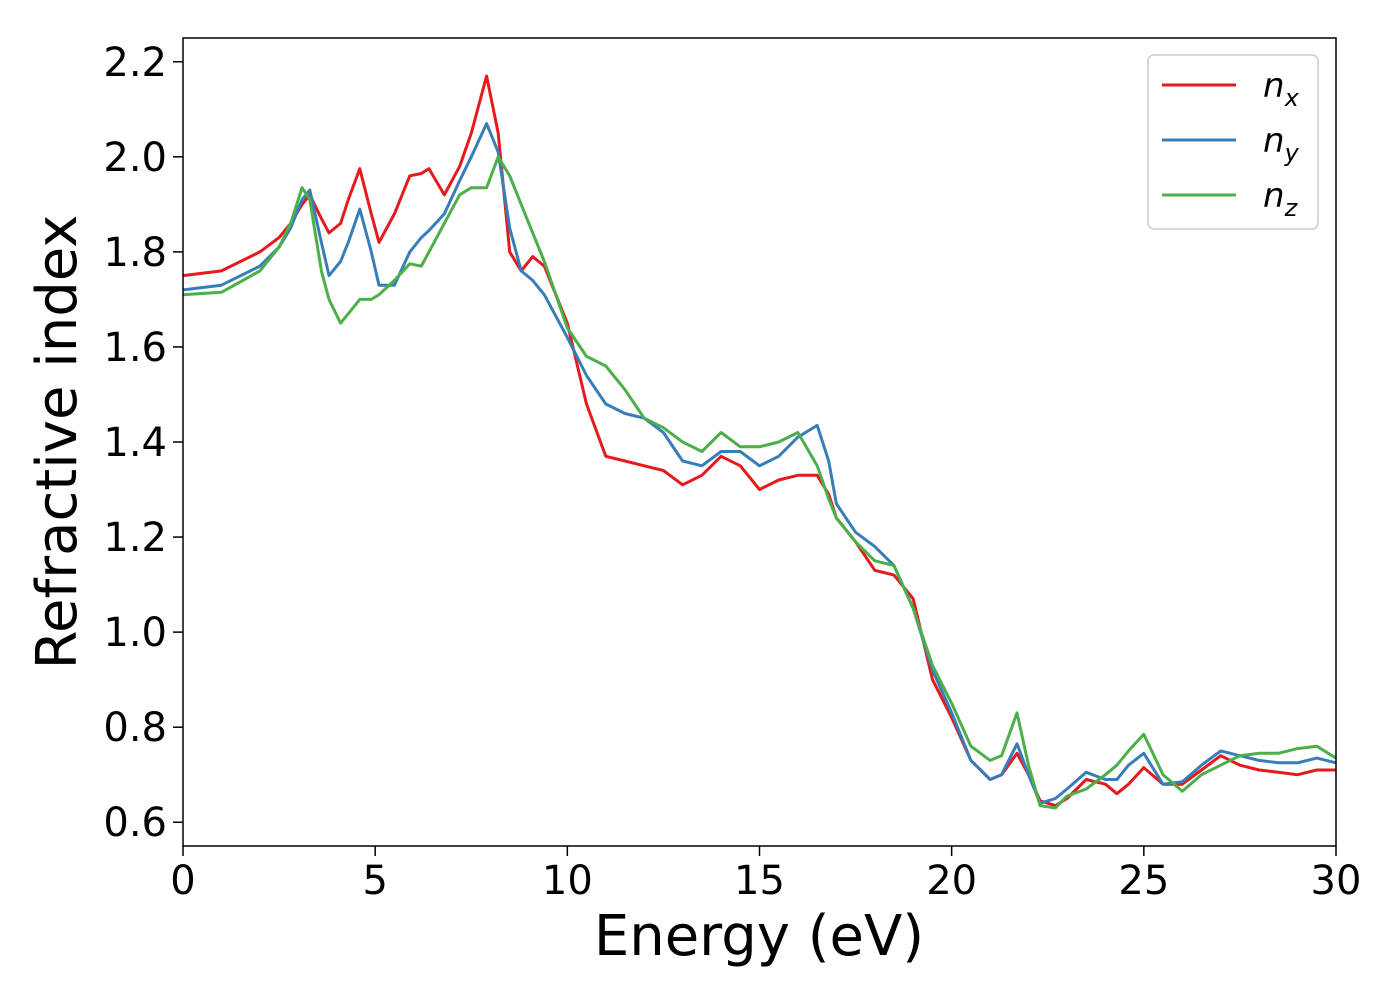  What do you see at coordinates (135, 538) in the screenshot?
I see `y-tick-label: 1.2` at bounding box center [135, 538].